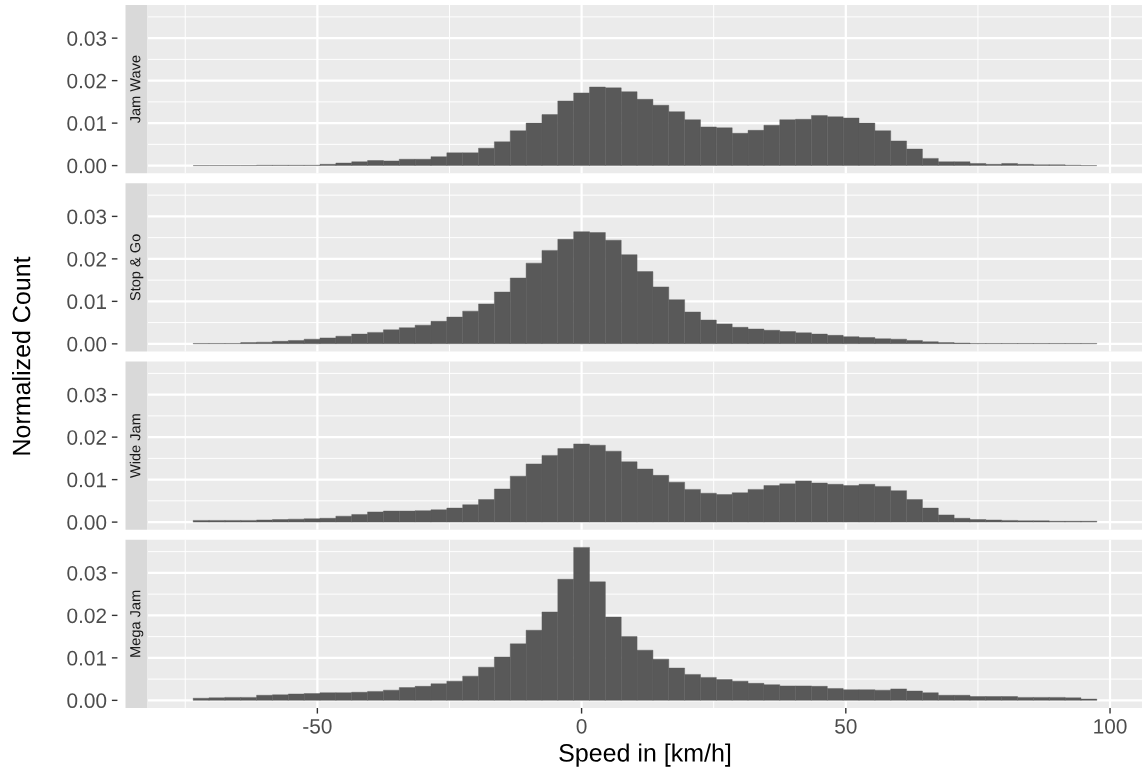  What do you see at coordinates (645, 755) in the screenshot?
I see `x-axis-title: Speed in [km/h]` at bounding box center [645, 755].